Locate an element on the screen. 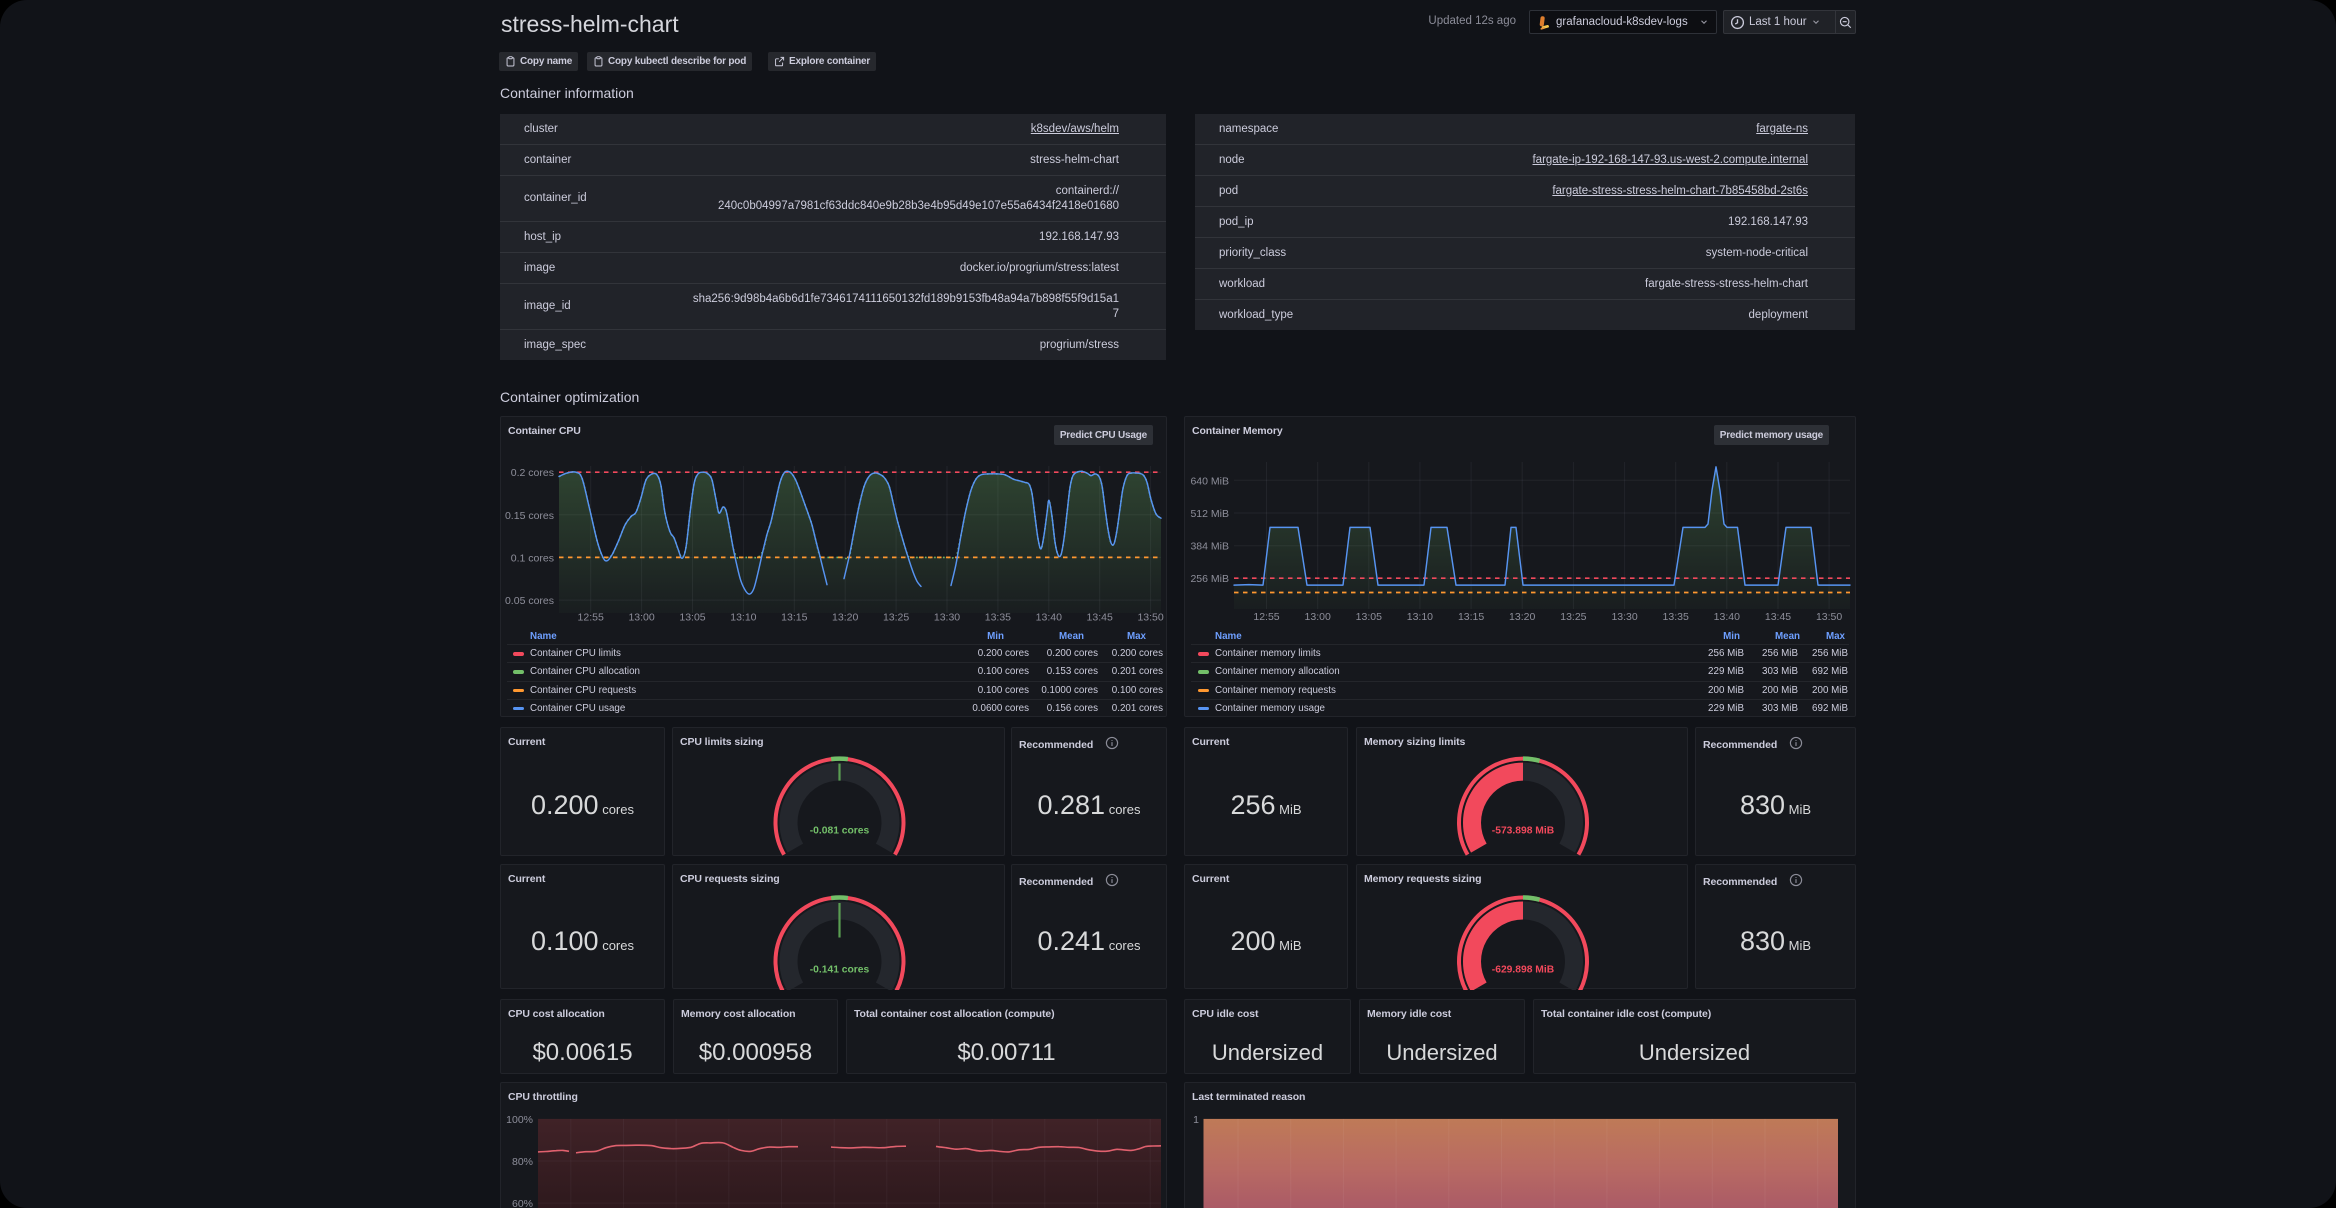  svg-text: -0.141 cores is located at coordinates (840, 970).